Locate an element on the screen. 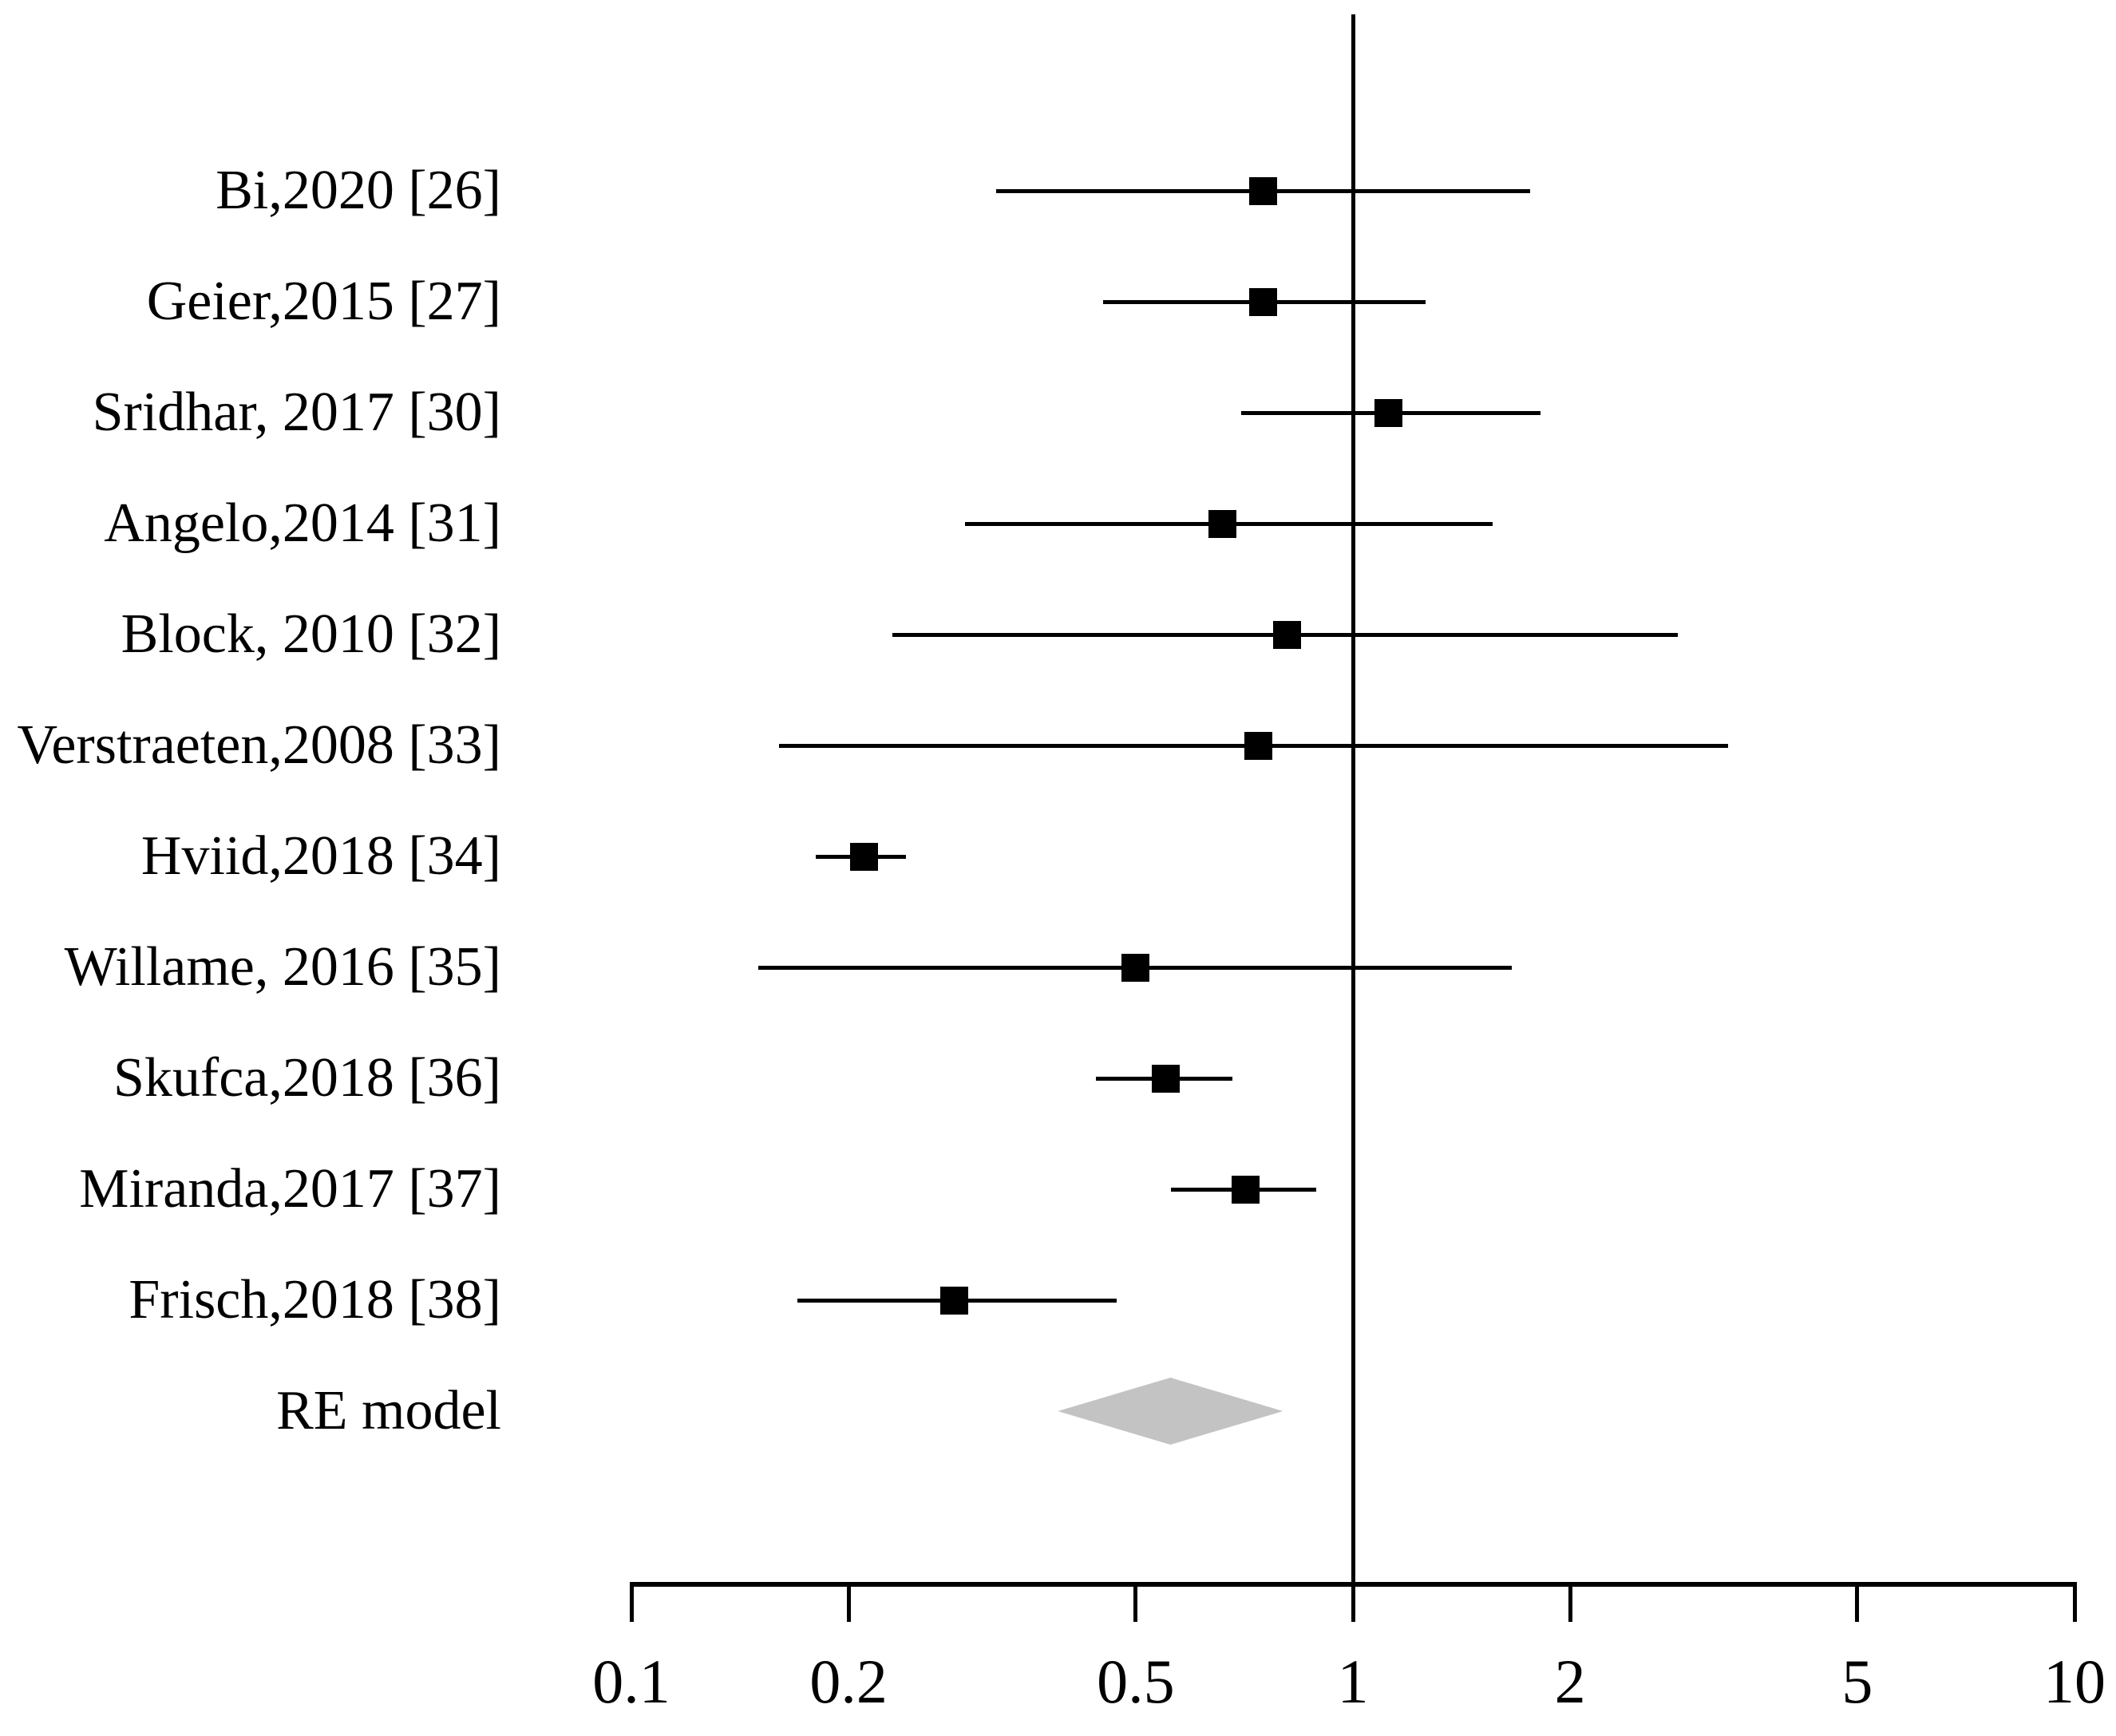  study-label: Frisch,2018 [38] is located at coordinates (315, 1300).